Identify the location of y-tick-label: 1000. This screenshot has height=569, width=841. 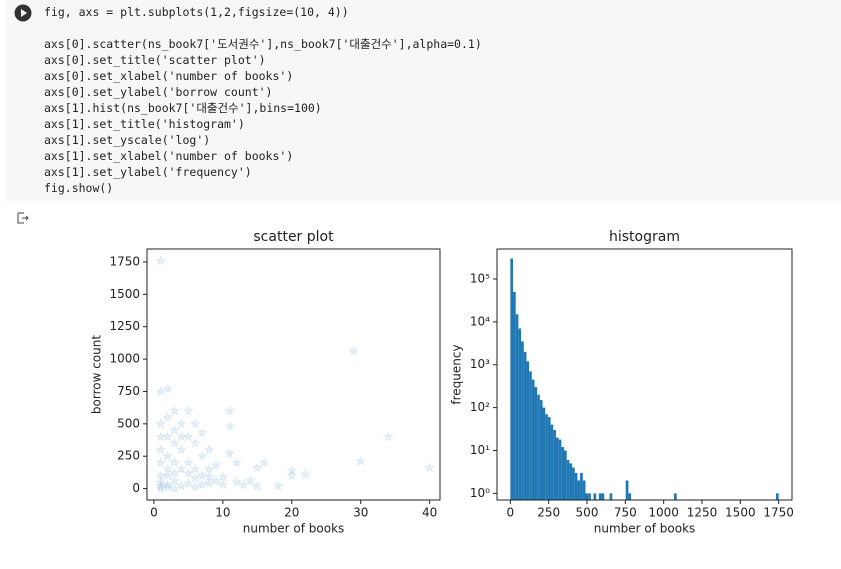
(124, 359).